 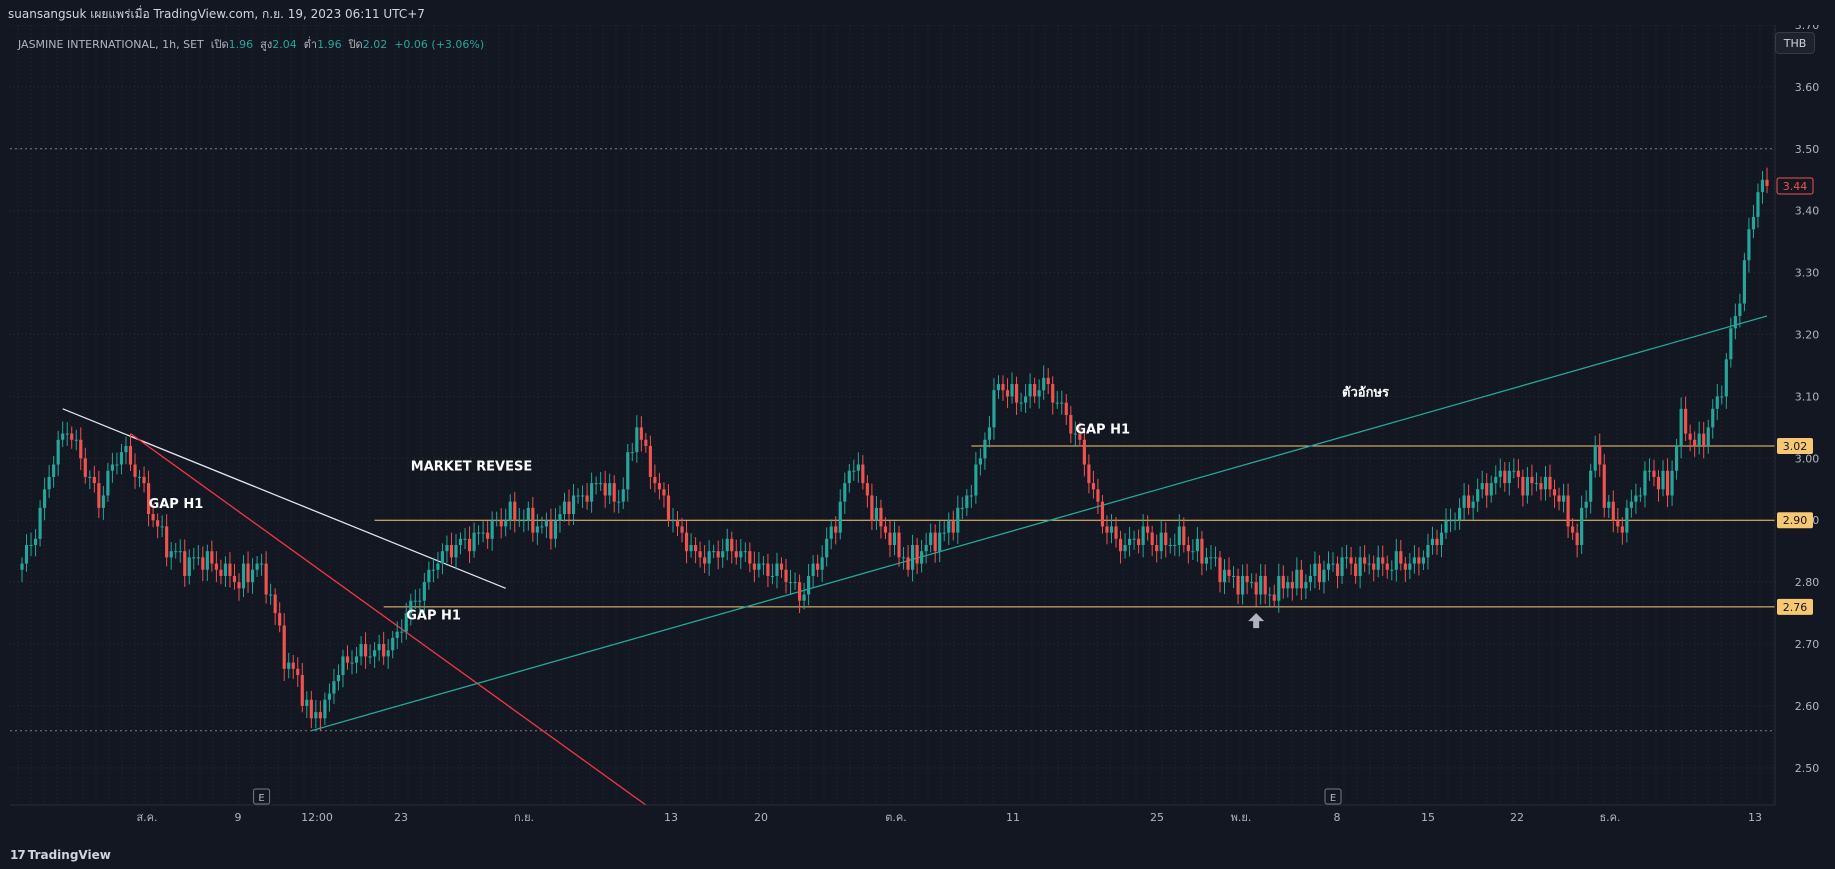 I want to click on level-price-label: 2.90, so click(x=1795, y=520).